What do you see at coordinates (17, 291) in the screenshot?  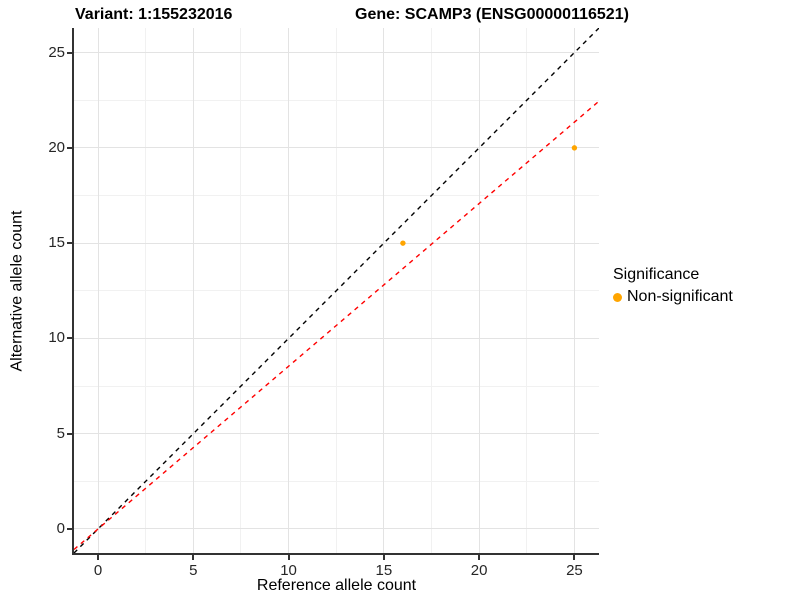 I see `y-axis-title: Alternative allele count` at bounding box center [17, 291].